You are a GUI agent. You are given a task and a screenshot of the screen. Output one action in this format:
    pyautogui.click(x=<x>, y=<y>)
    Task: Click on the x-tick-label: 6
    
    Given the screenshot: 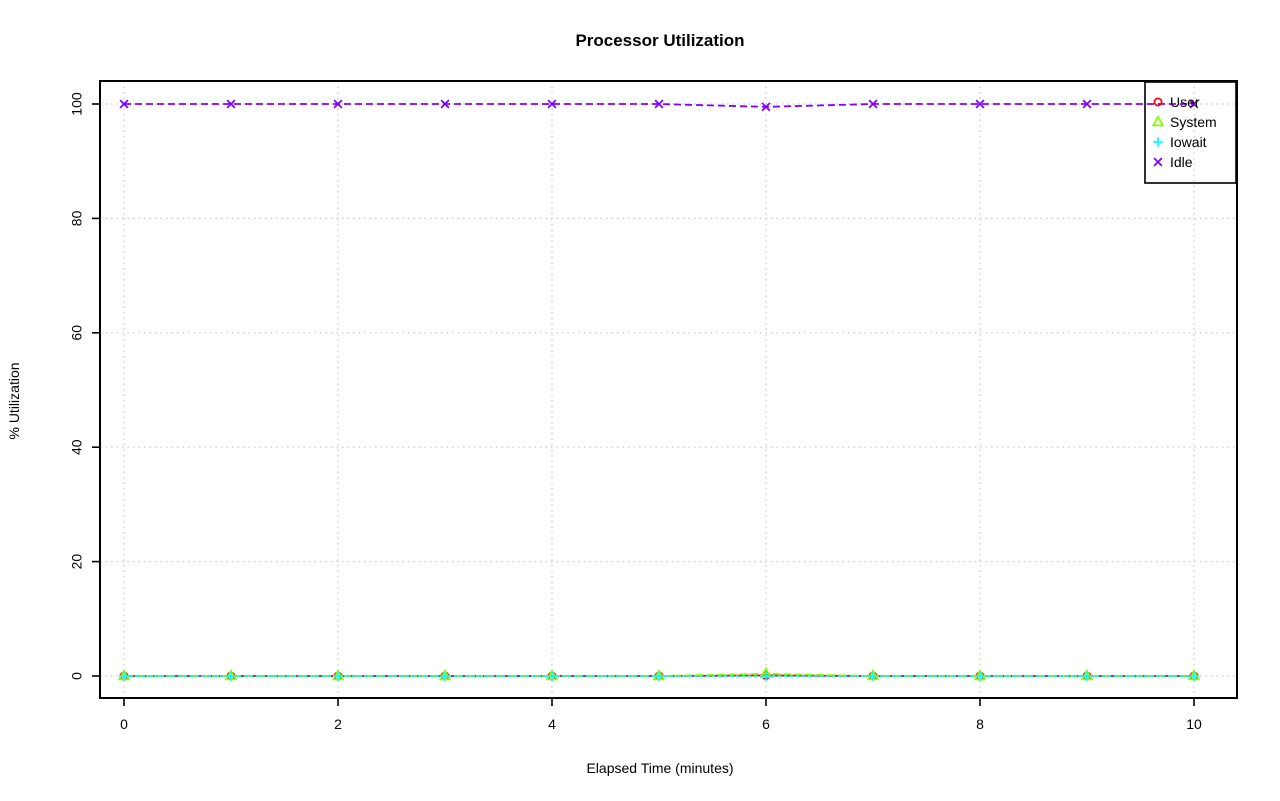 What is the action you would take?
    pyautogui.click(x=766, y=724)
    